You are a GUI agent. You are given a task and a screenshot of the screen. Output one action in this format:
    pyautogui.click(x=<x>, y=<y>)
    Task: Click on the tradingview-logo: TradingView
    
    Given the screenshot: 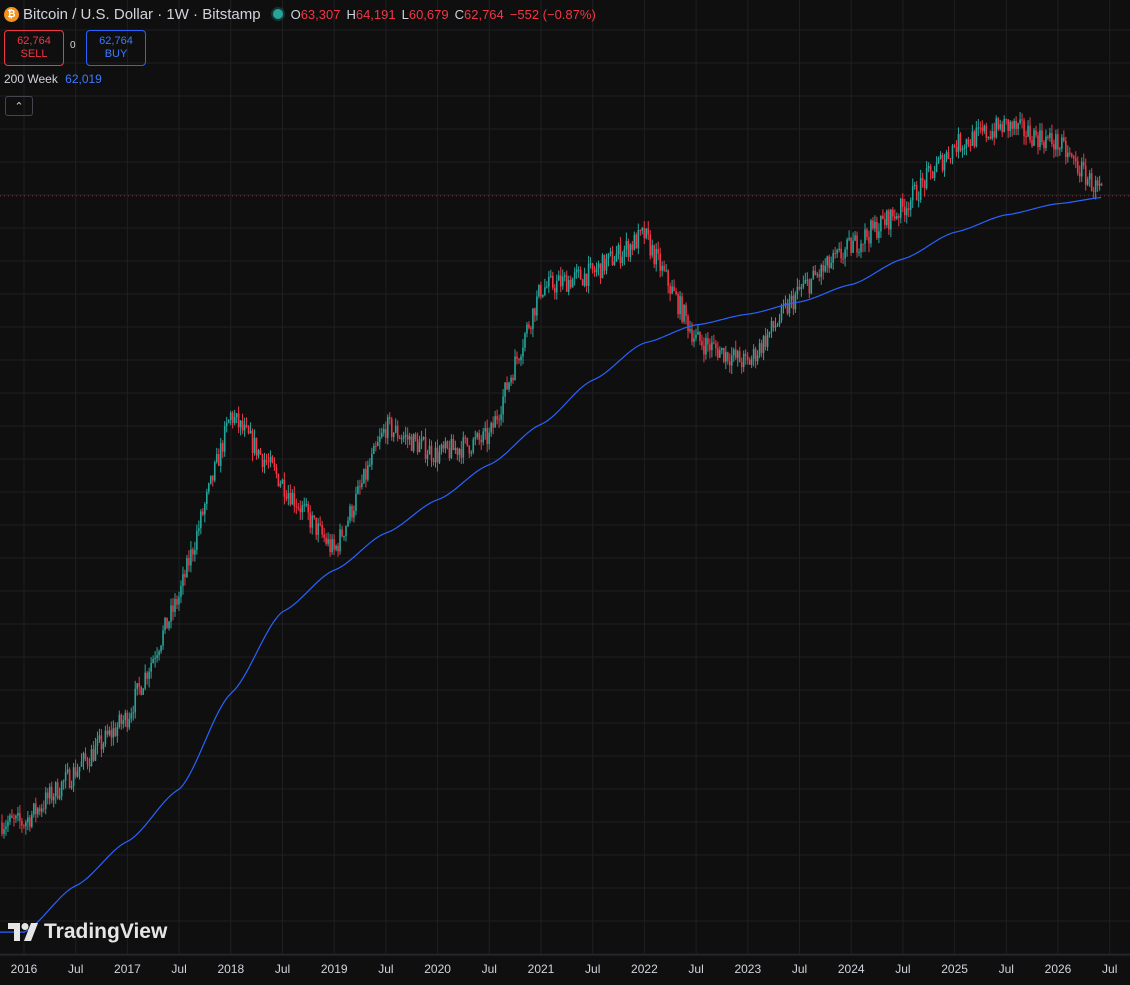 What is the action you would take?
    pyautogui.click(x=87, y=932)
    